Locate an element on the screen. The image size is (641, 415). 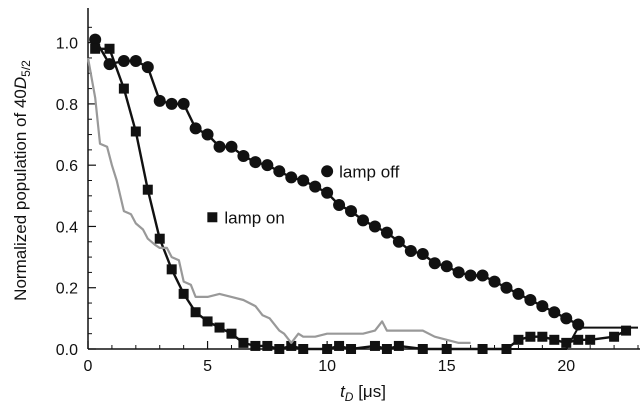
baseline-line is located at coordinates (548, 338).